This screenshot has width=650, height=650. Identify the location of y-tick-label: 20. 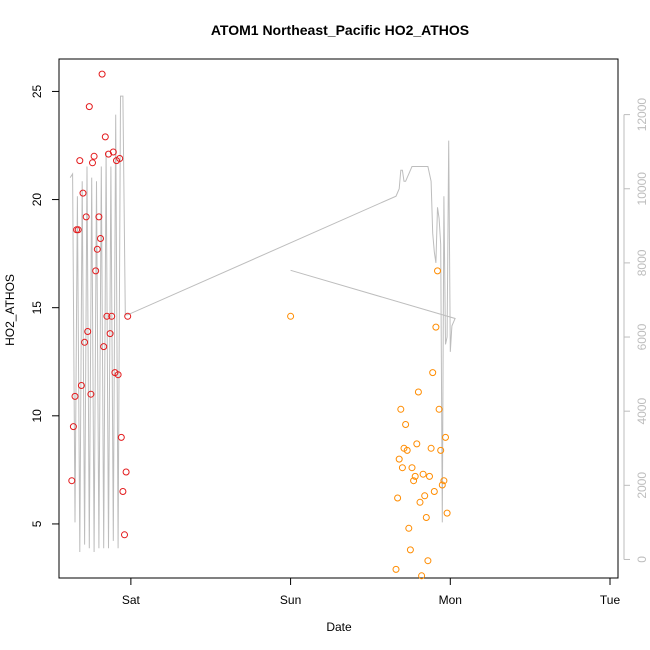
(37, 200).